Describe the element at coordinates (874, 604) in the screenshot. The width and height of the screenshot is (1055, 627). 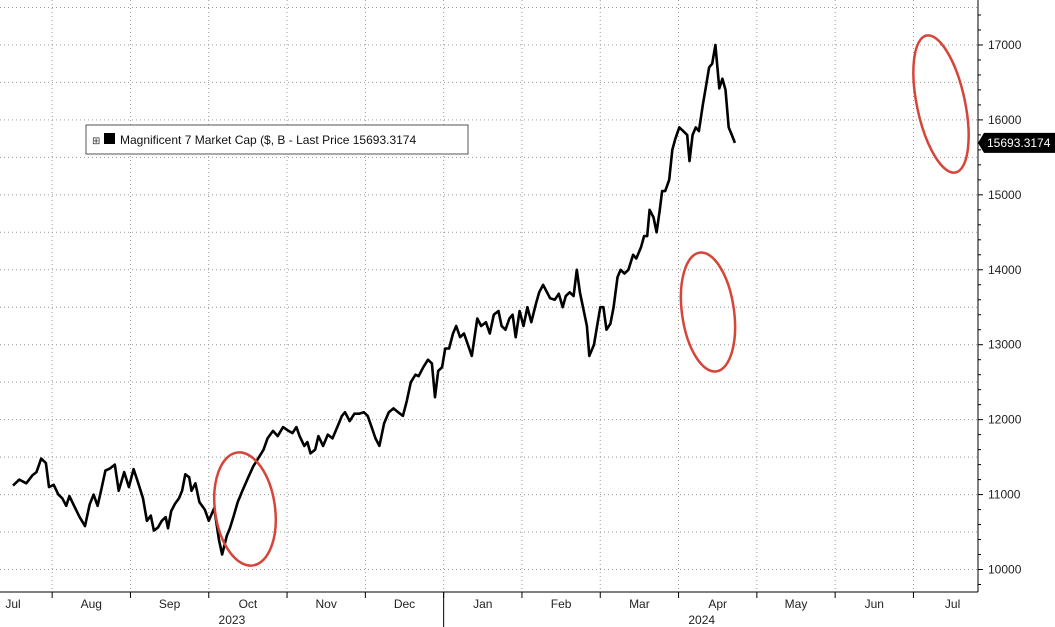
I see `x-month-label: Jun` at that location.